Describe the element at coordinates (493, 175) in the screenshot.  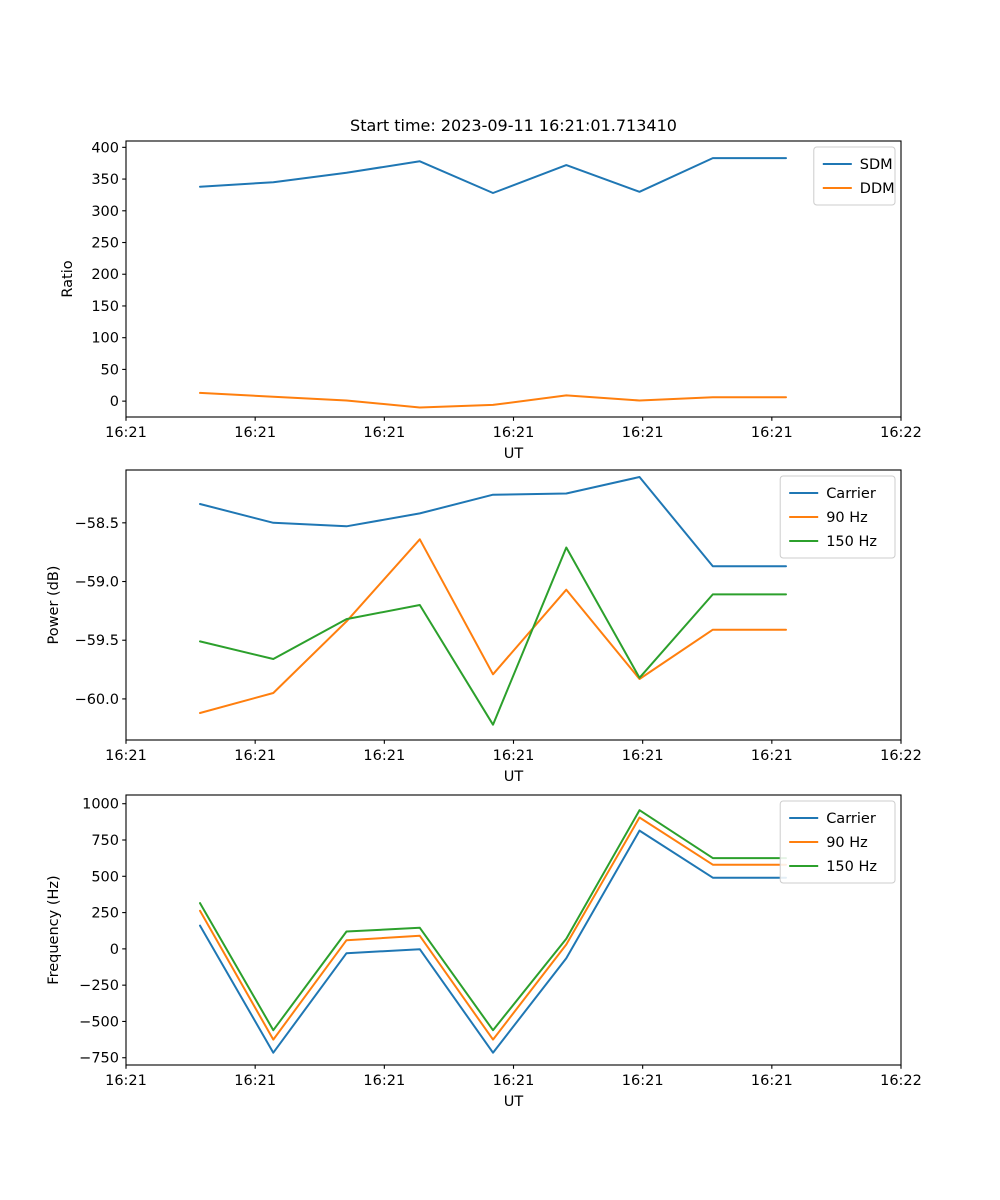
I see `series-line-sdm` at that location.